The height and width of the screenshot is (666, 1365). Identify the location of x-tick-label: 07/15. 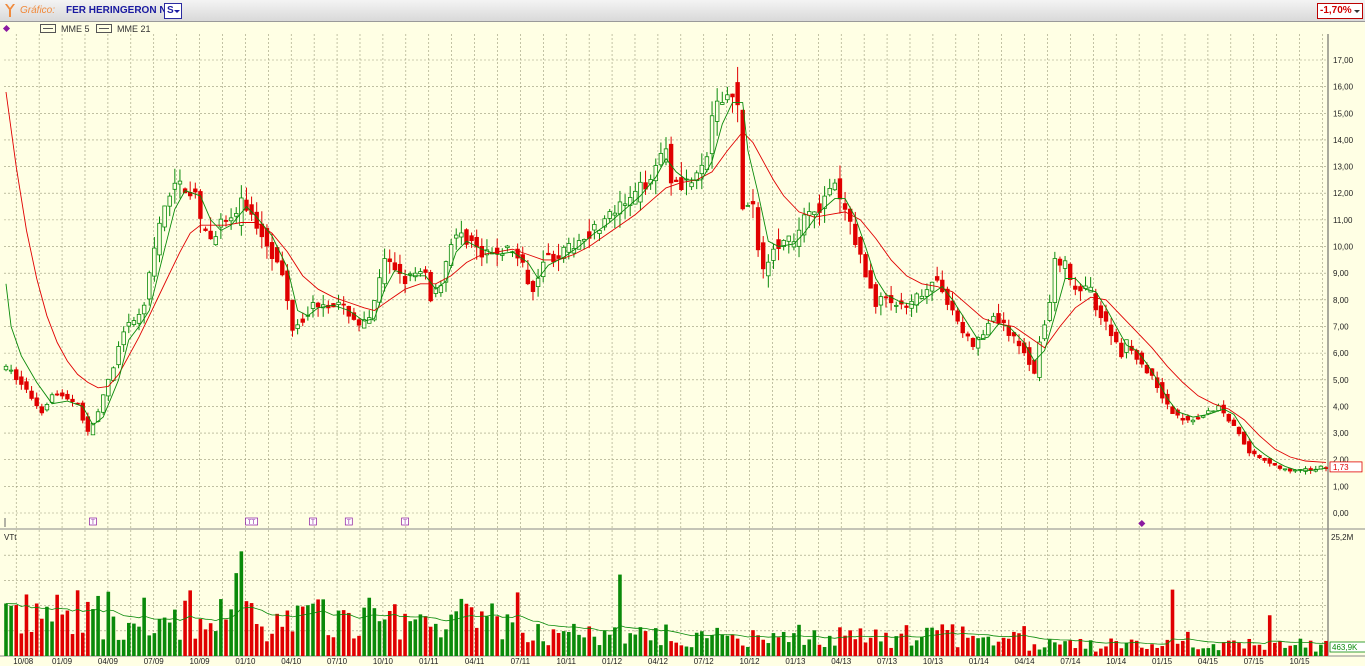
(1254, 661).